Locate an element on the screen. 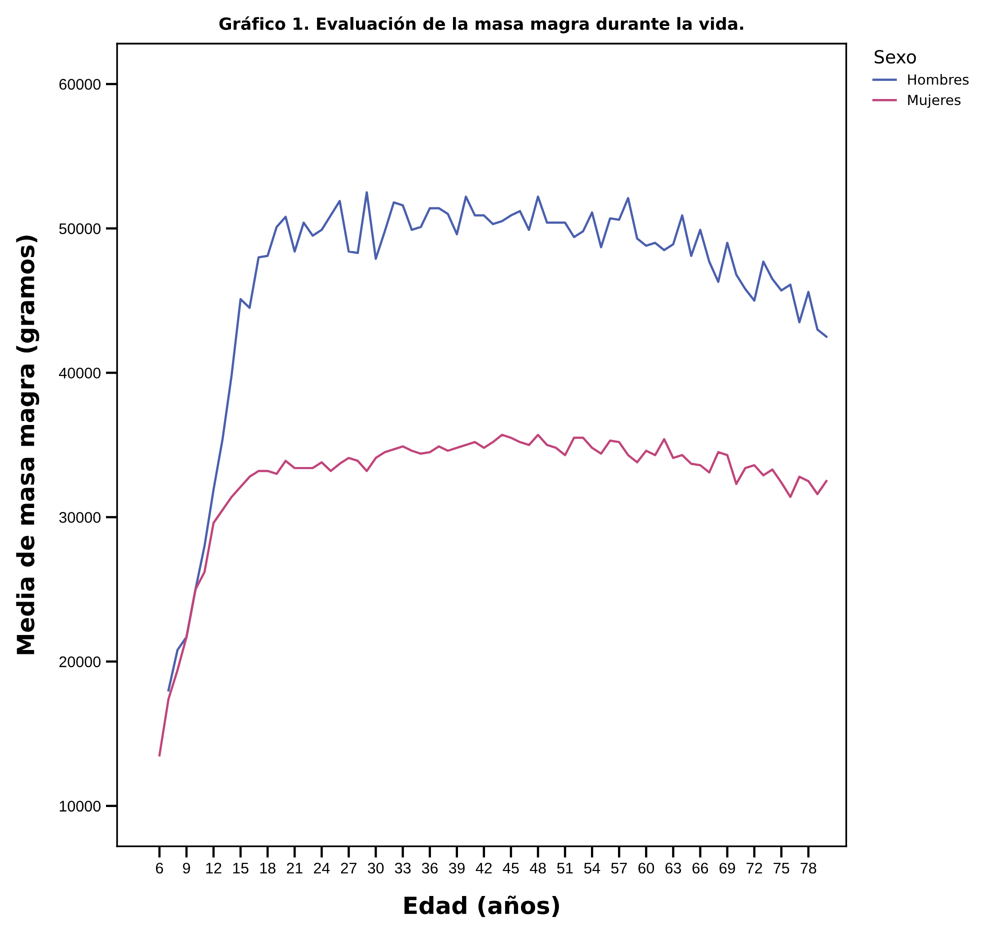 This screenshot has height=928, width=984. x-tick-label: 45 is located at coordinates (510, 868).